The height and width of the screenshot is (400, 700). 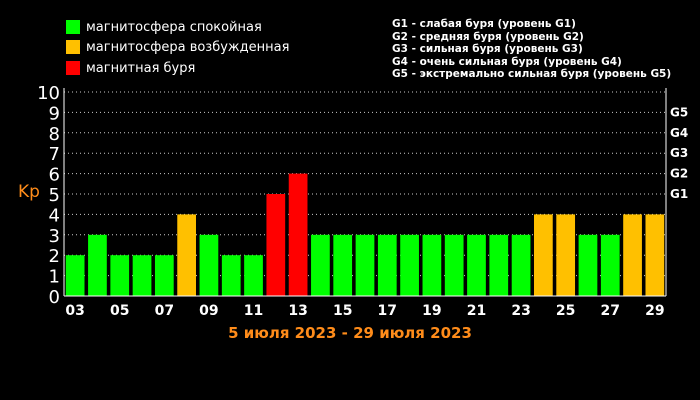 I want to click on y-tick-label-8: 8, so click(x=54, y=134).